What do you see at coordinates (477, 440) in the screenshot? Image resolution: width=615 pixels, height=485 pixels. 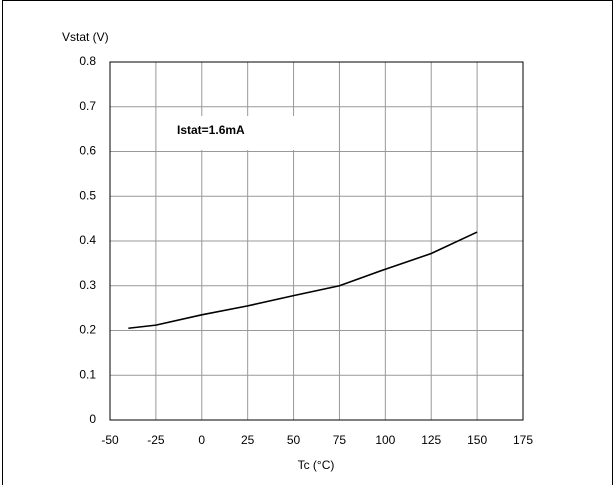 I see `x-tick-label: 150` at bounding box center [477, 440].